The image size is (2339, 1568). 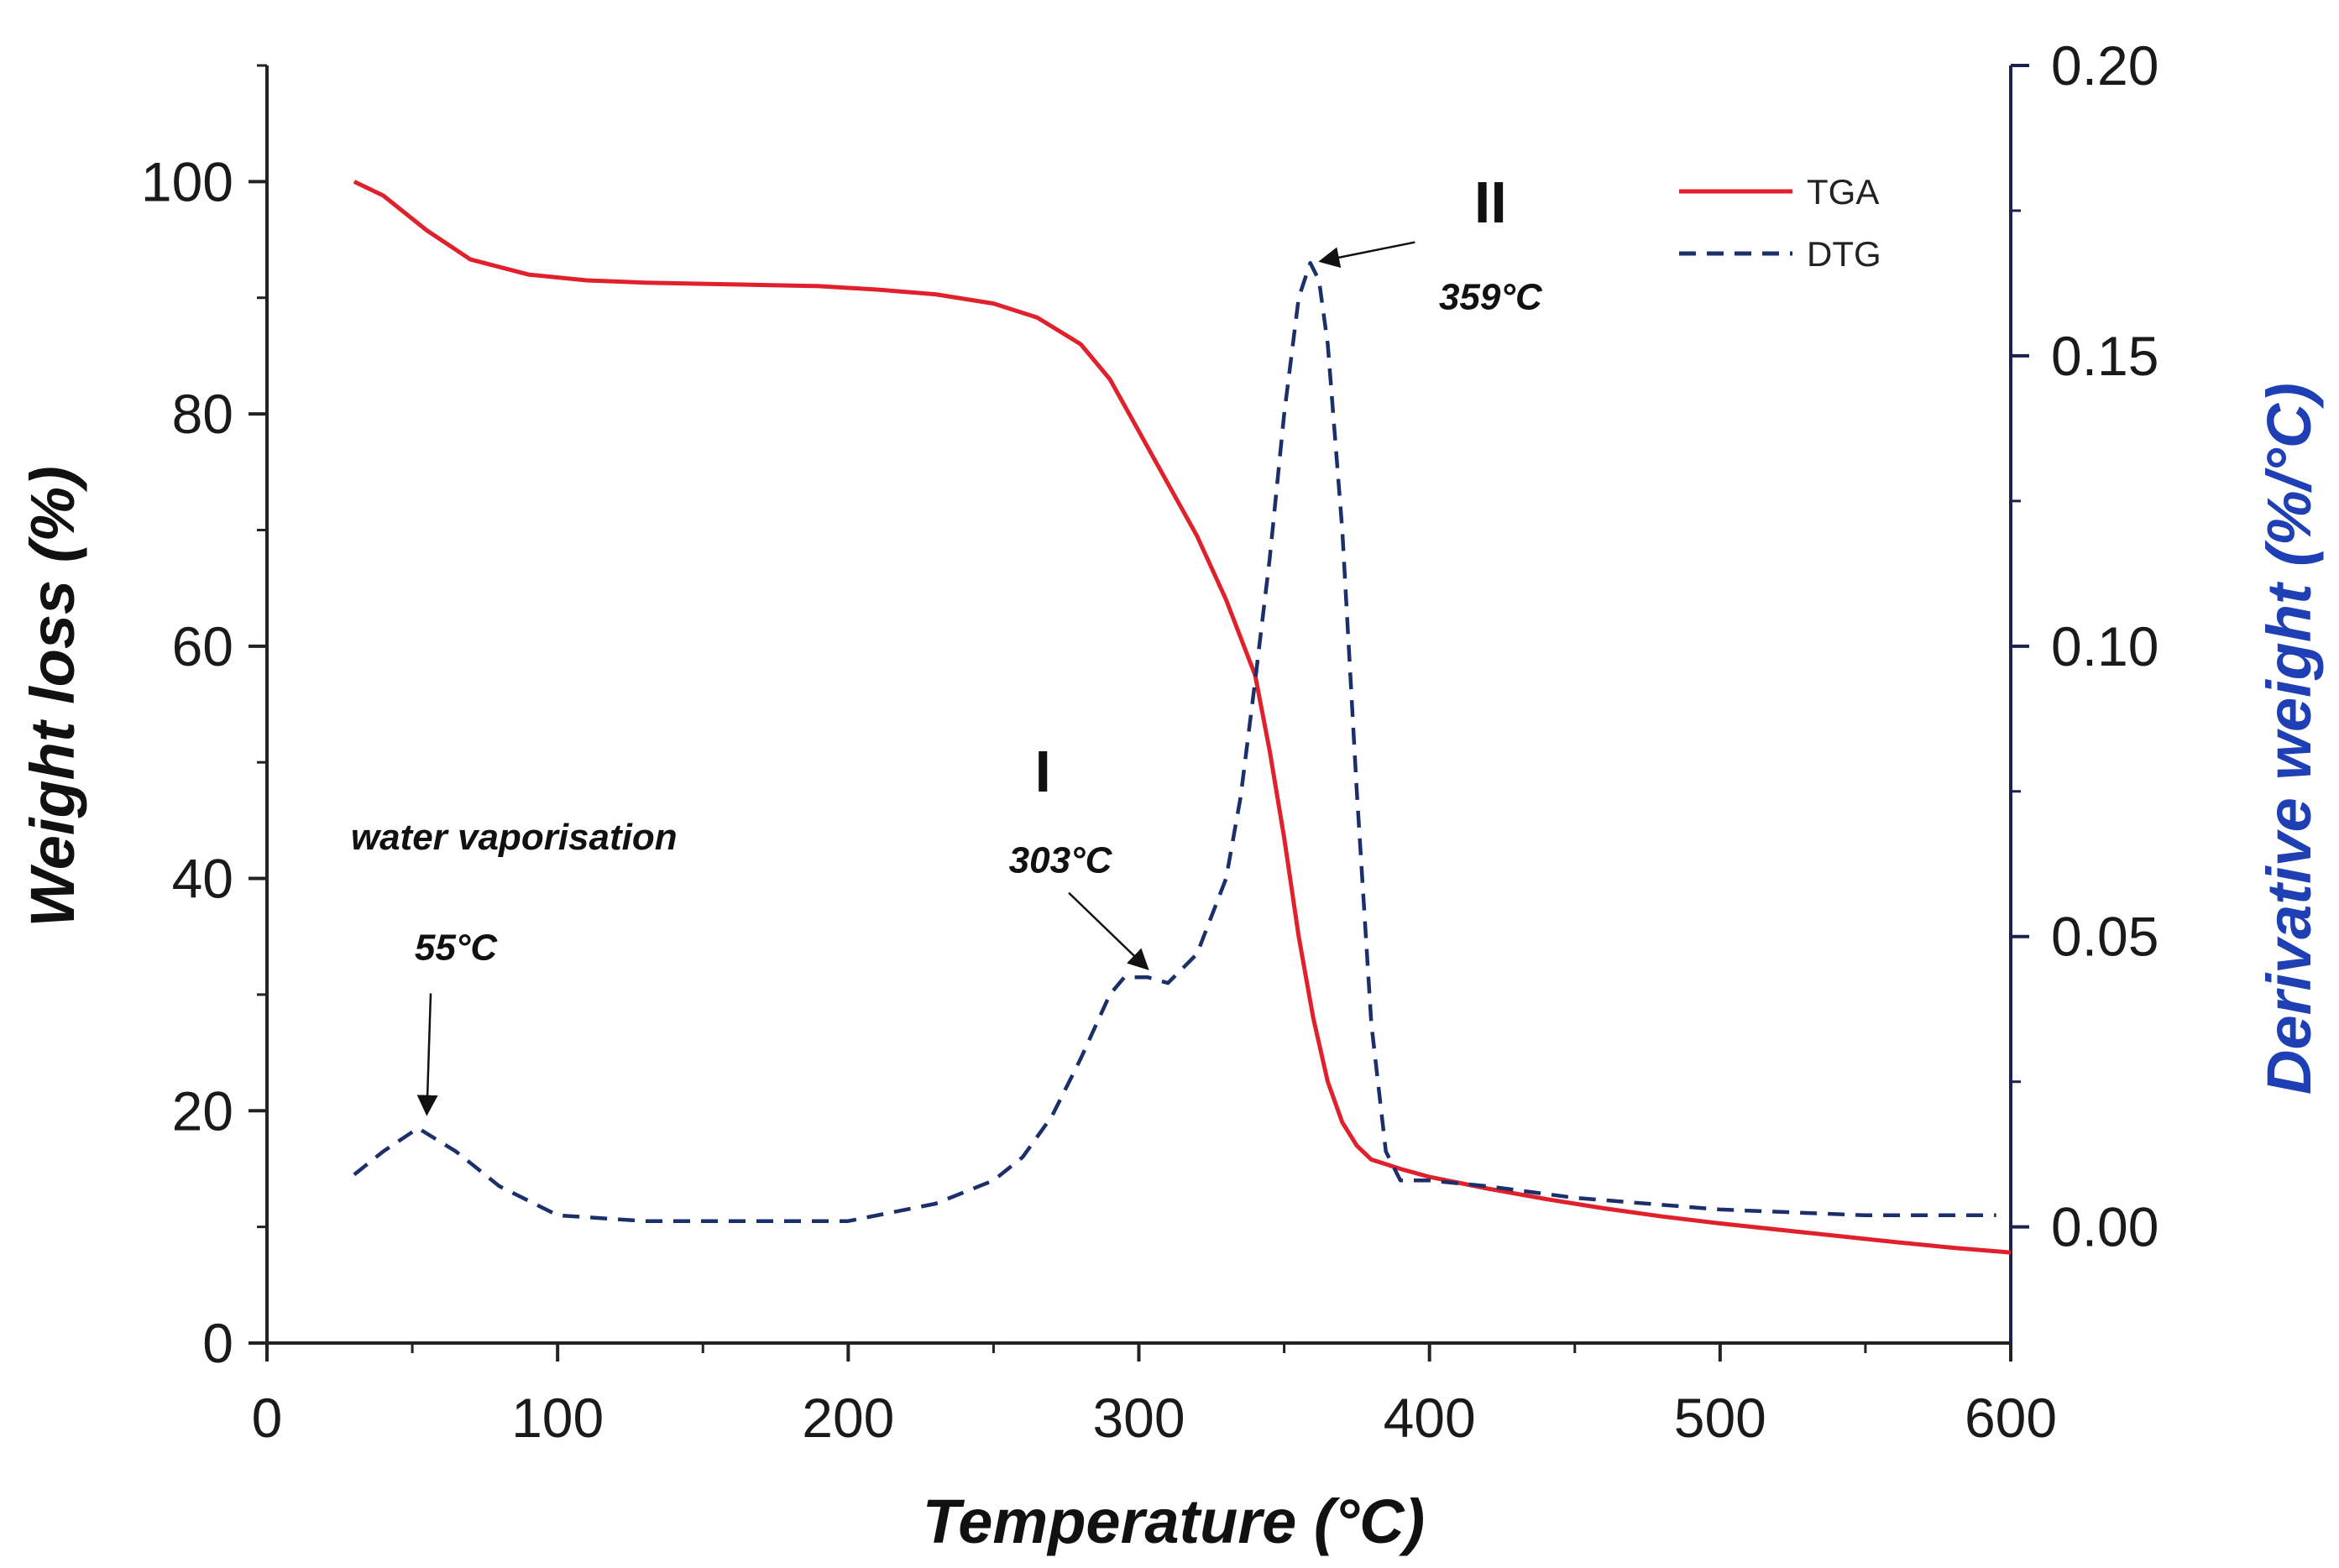 I want to click on y-left-tick-label: 60, so click(x=203, y=646).